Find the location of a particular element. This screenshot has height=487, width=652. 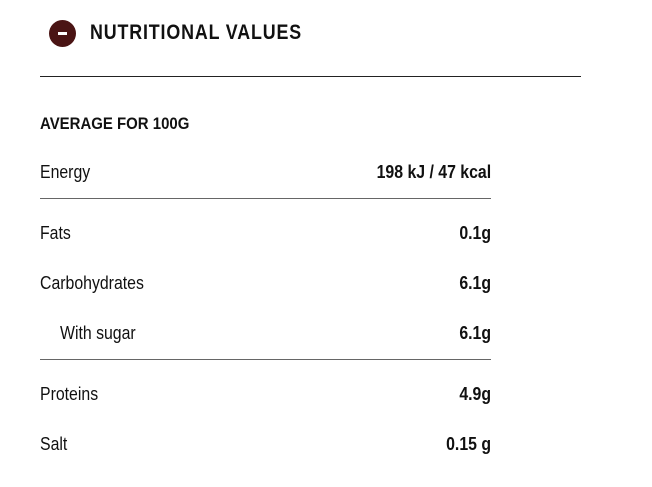

table-row: Salt 0.15 g is located at coordinates (265, 446).